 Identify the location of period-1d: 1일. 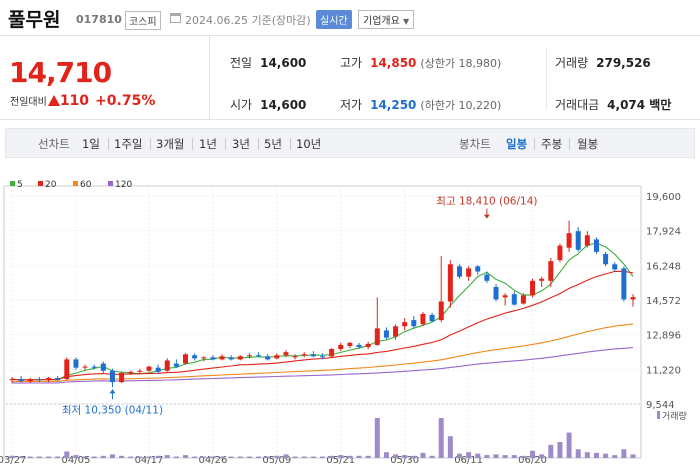
(91, 144).